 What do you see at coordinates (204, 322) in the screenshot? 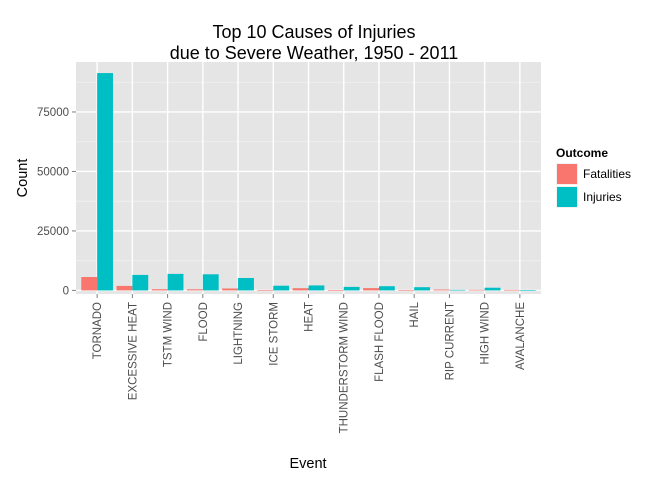
I see `x-tick-label: FLOOD` at bounding box center [204, 322].